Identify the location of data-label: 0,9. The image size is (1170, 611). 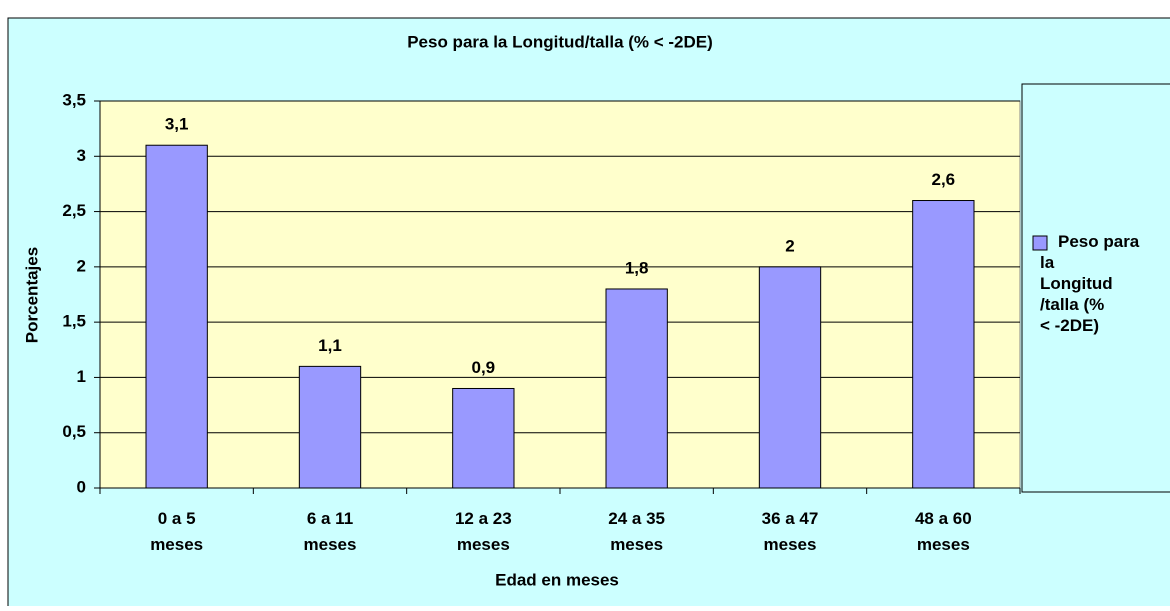
(484, 367).